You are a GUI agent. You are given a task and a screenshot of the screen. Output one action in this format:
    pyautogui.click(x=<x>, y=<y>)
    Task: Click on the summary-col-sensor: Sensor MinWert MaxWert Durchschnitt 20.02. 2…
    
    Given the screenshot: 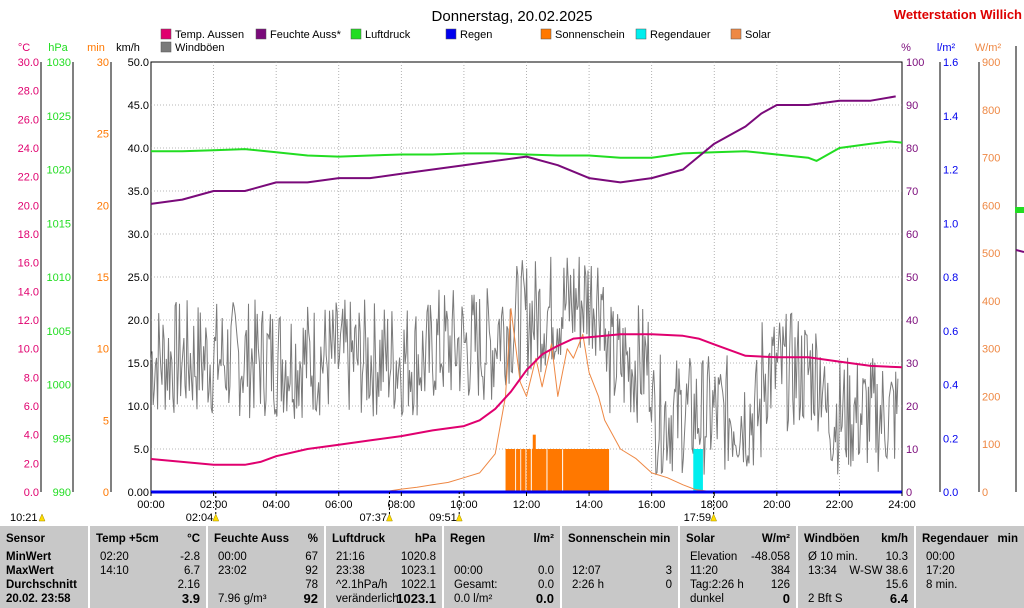 What is the action you would take?
    pyautogui.click(x=44, y=567)
    